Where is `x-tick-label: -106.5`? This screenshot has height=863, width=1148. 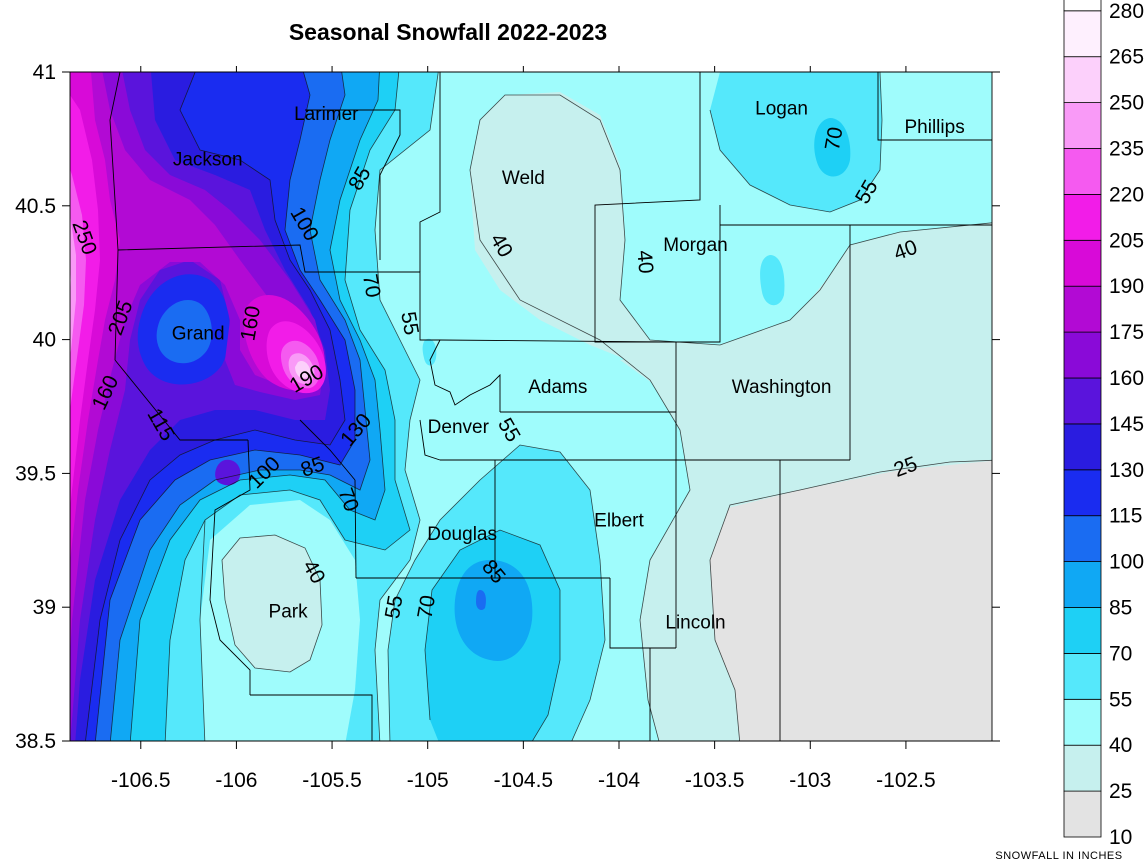 x-tick-label: -106.5 is located at coordinates (141, 780).